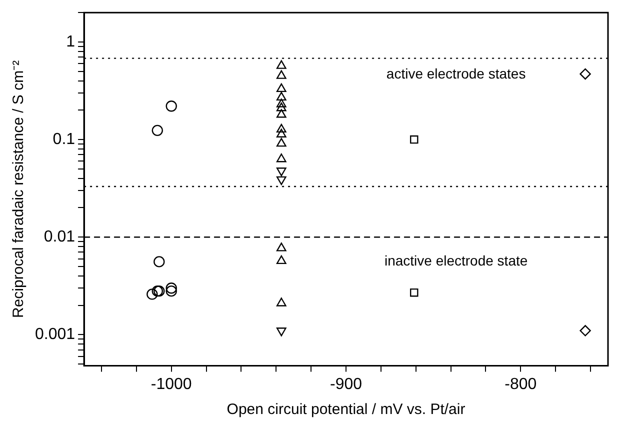 This screenshot has height=427, width=618. What do you see at coordinates (456, 73) in the screenshot?
I see `annotation: active electrode states` at bounding box center [456, 73].